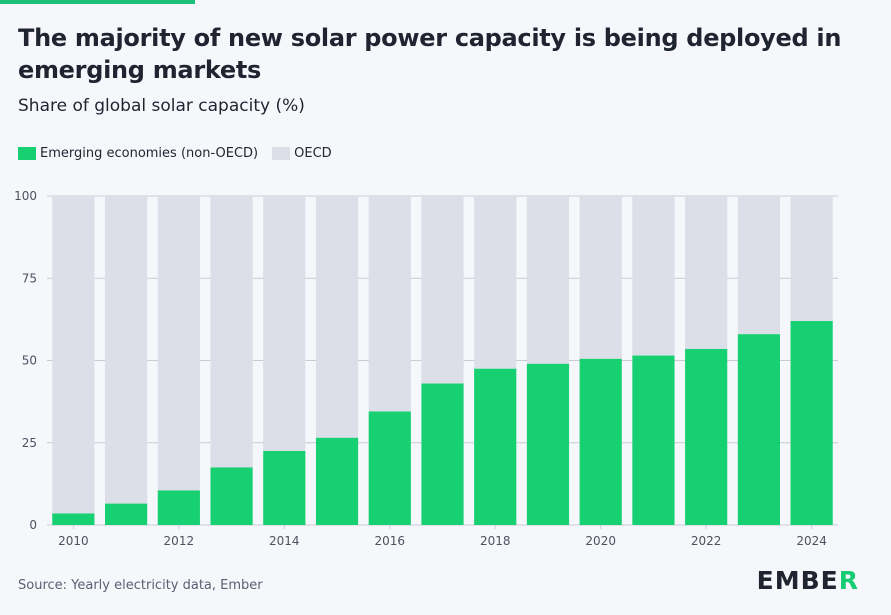 The image size is (891, 615). I want to click on bar-emerging-2022, so click(706, 436).